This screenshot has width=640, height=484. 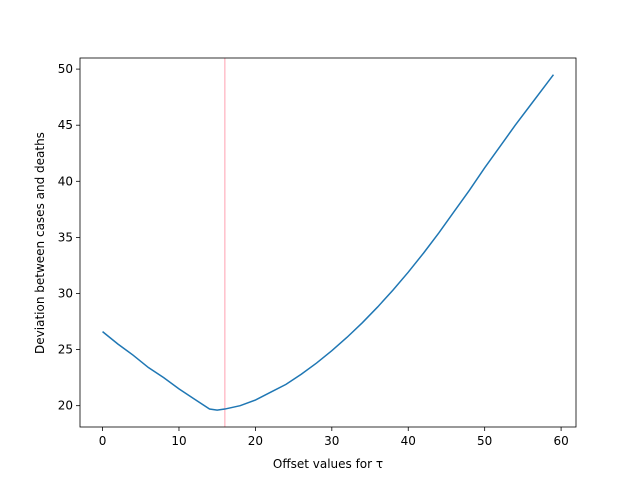 What do you see at coordinates (65, 293) in the screenshot?
I see `y-tick-label: 30` at bounding box center [65, 293].